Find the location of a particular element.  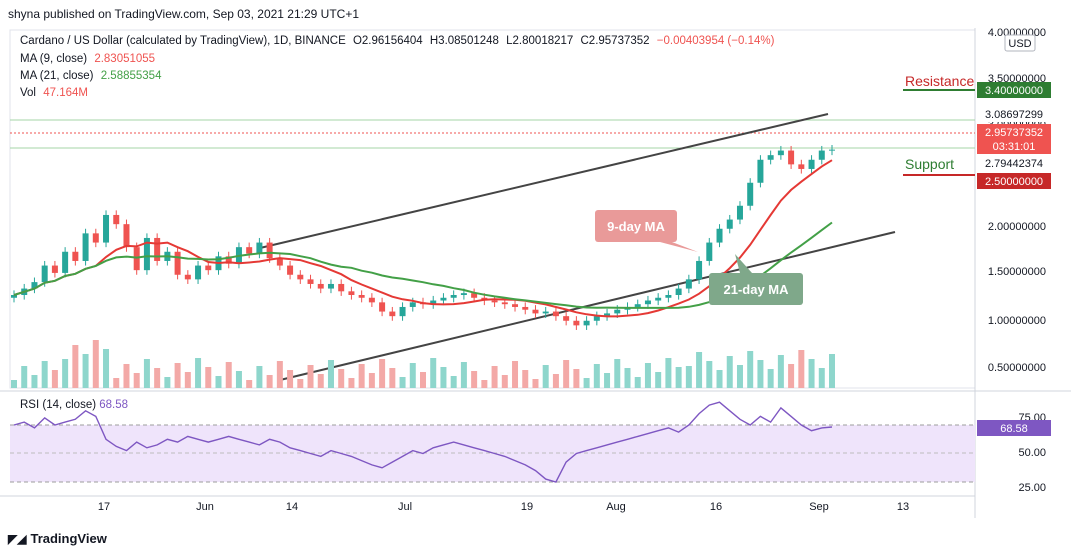

high-tag-bg is located at coordinates (1014, 114).